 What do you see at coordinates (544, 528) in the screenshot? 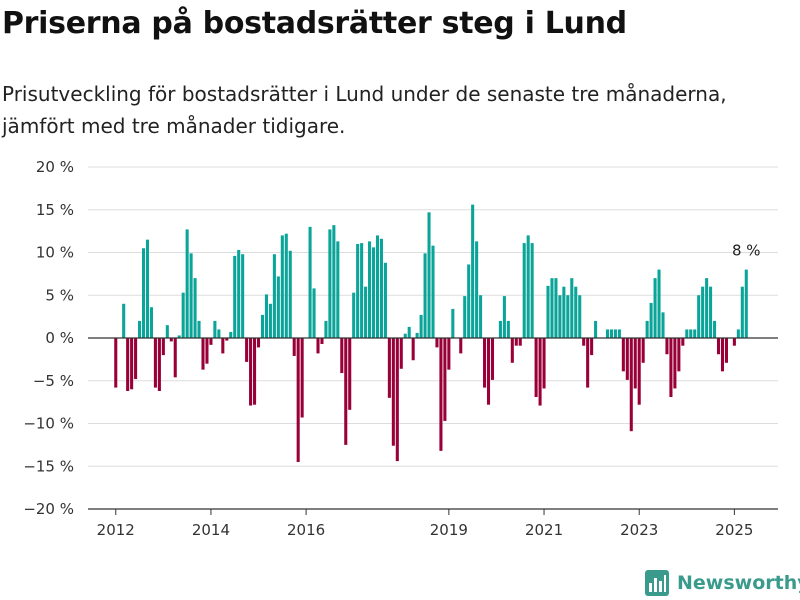
I see `x-tick-label: 2021` at bounding box center [544, 528].